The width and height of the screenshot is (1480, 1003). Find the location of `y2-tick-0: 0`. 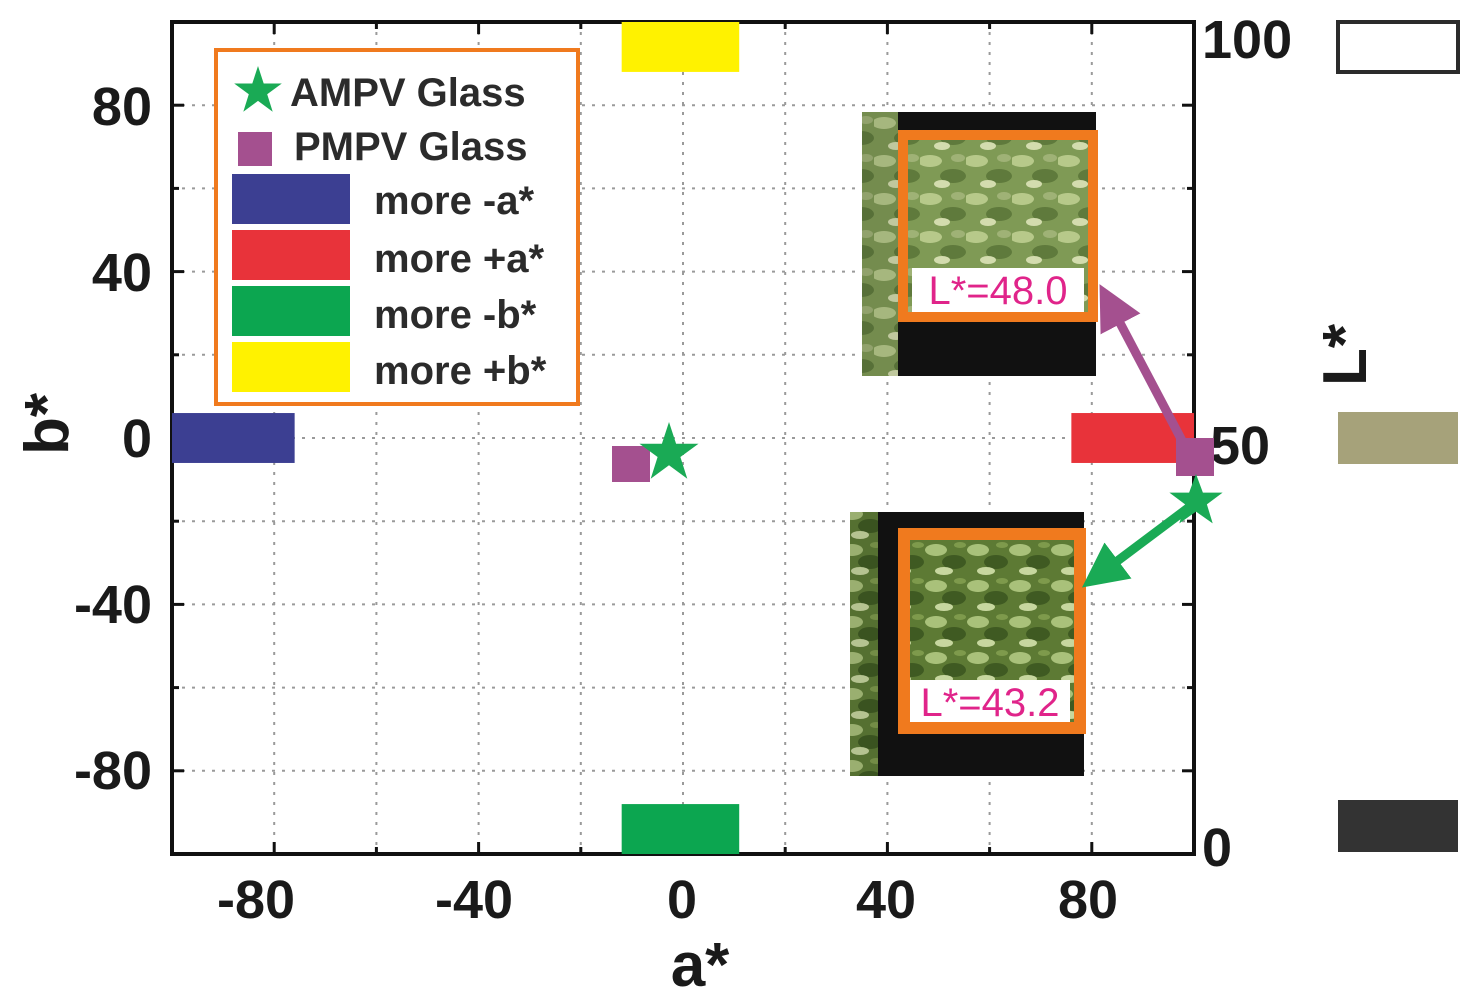

y2-tick-0: 0 is located at coordinates (1217, 848).